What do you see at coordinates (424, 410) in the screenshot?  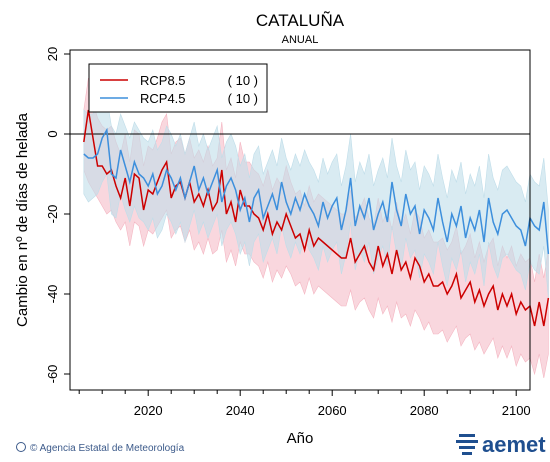 I see `x-tick-label: 2080` at bounding box center [424, 410].